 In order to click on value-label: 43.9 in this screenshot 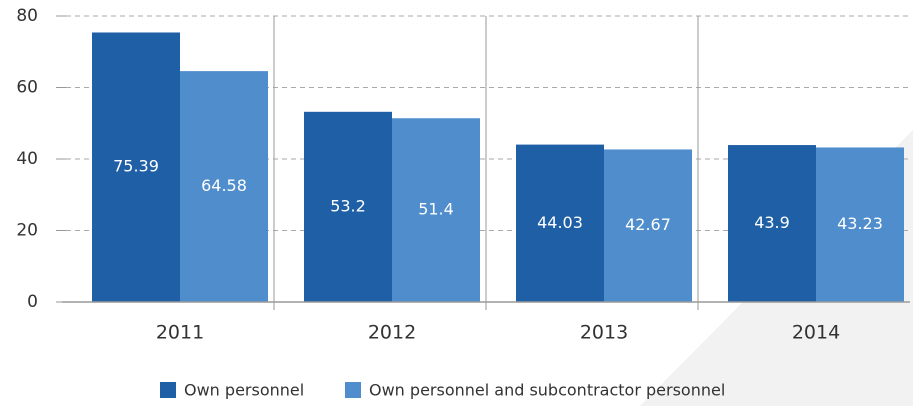, I will do `click(772, 222)`.